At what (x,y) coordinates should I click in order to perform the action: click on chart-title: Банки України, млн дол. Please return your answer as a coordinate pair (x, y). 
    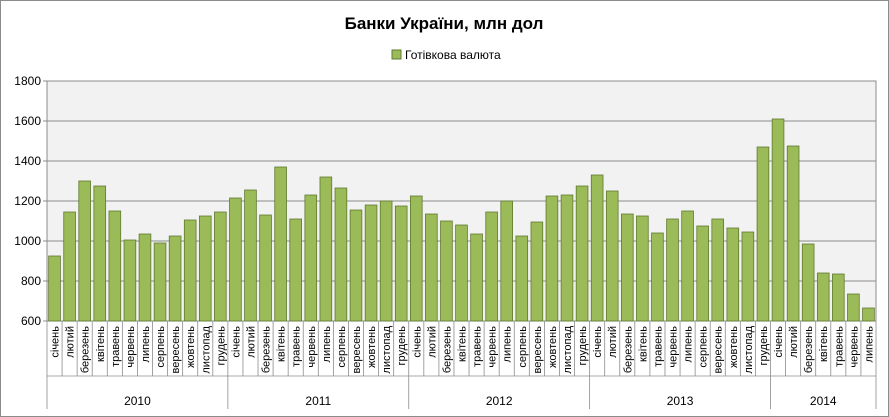
    Looking at the image, I should click on (444, 23).